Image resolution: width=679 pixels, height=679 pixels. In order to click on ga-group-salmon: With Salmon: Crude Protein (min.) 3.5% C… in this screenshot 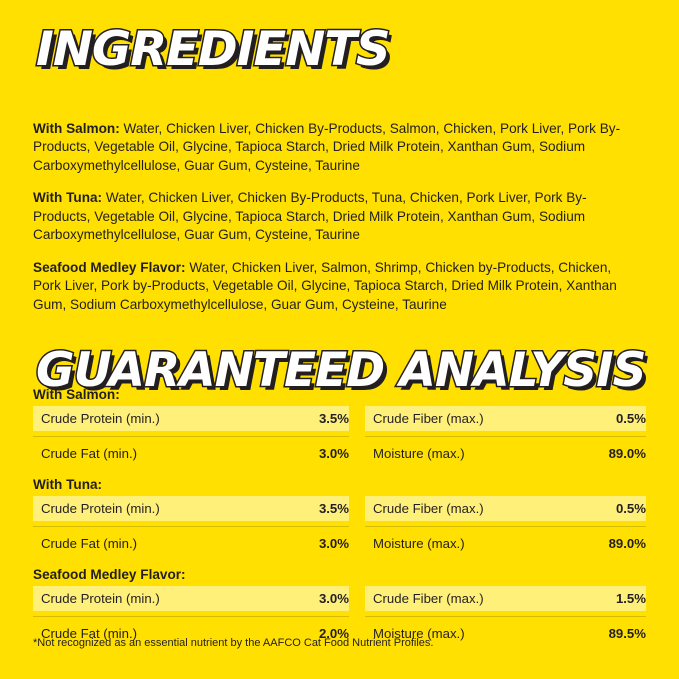, I will do `click(339, 426)`.